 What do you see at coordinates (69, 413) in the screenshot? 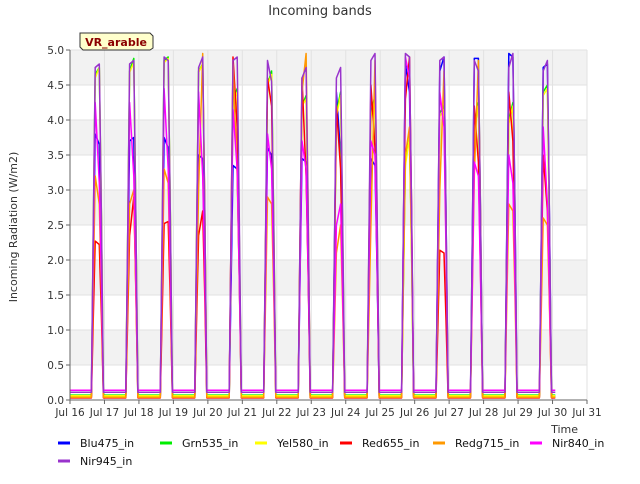
I see `x-tick-label: Jul 16` at bounding box center [69, 413].